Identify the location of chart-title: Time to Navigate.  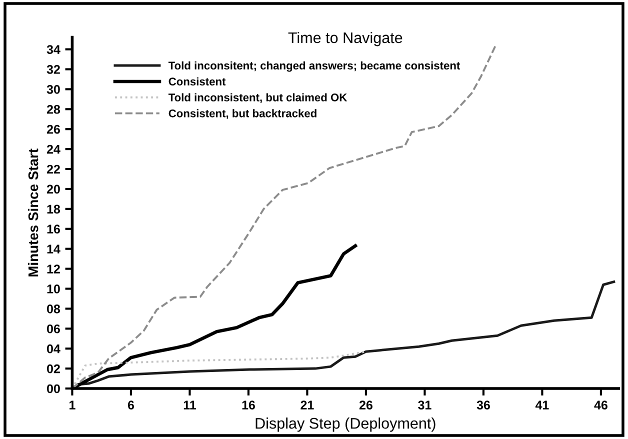
(345, 39).